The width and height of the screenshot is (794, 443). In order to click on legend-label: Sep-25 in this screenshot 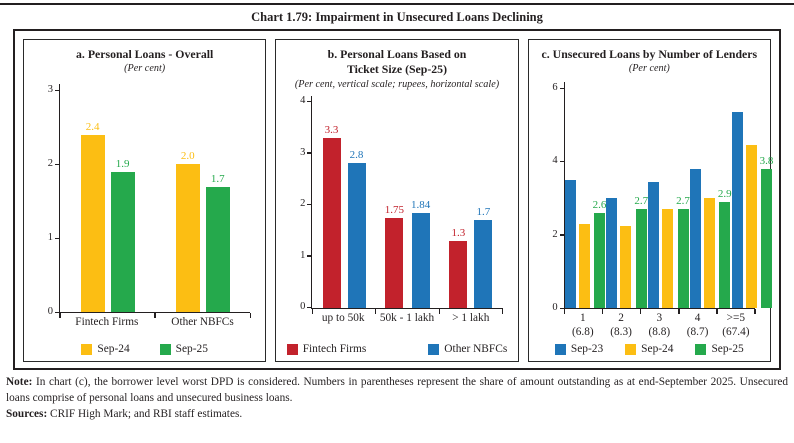, I will do `click(727, 349)`.